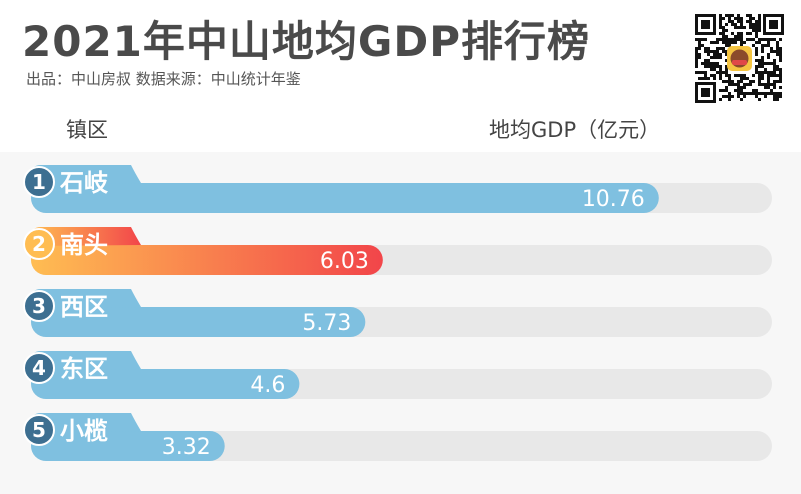  I want to click on category-label: 西区, so click(84, 307).